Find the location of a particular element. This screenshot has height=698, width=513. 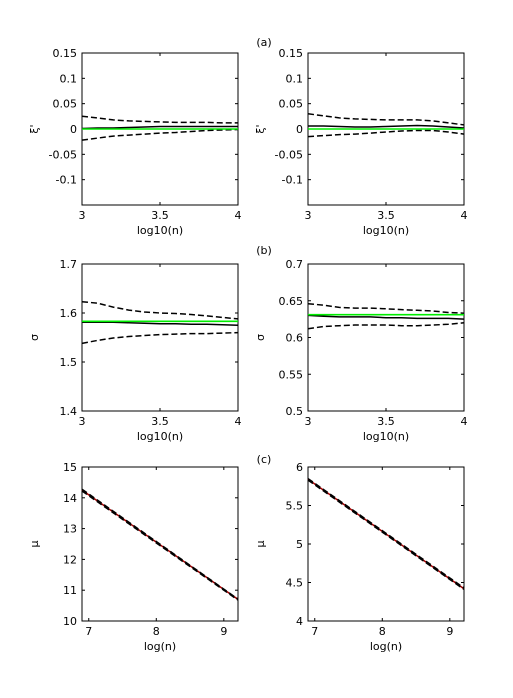

y-tick-label: 1.4 is located at coordinates (69, 411).